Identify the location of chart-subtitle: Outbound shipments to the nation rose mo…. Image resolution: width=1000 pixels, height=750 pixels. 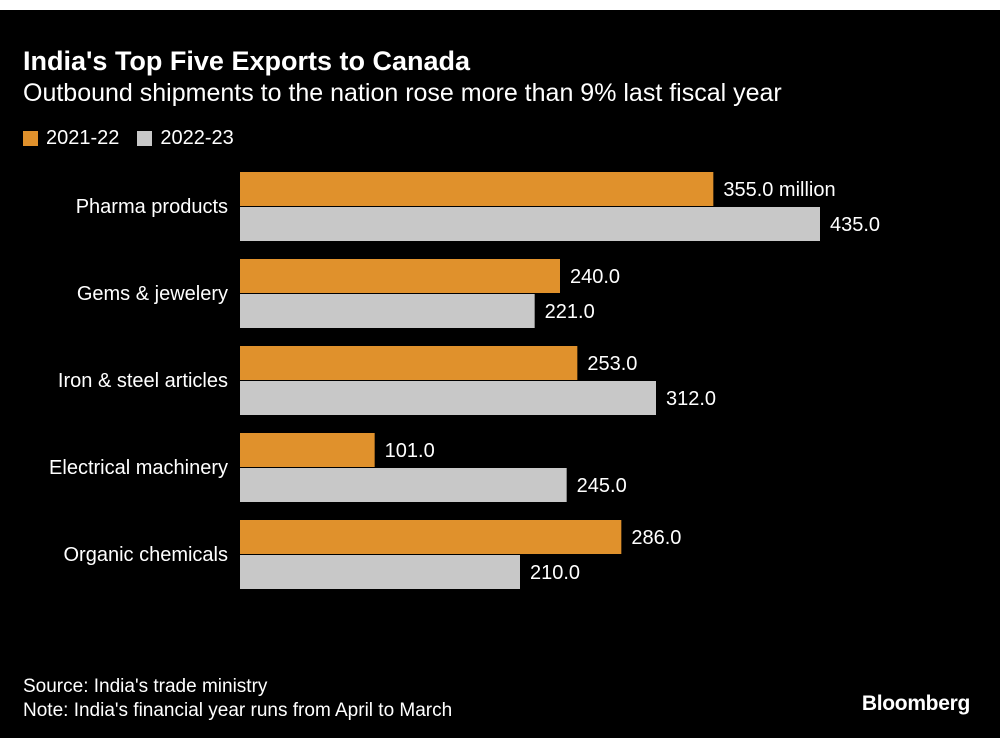
(402, 93).